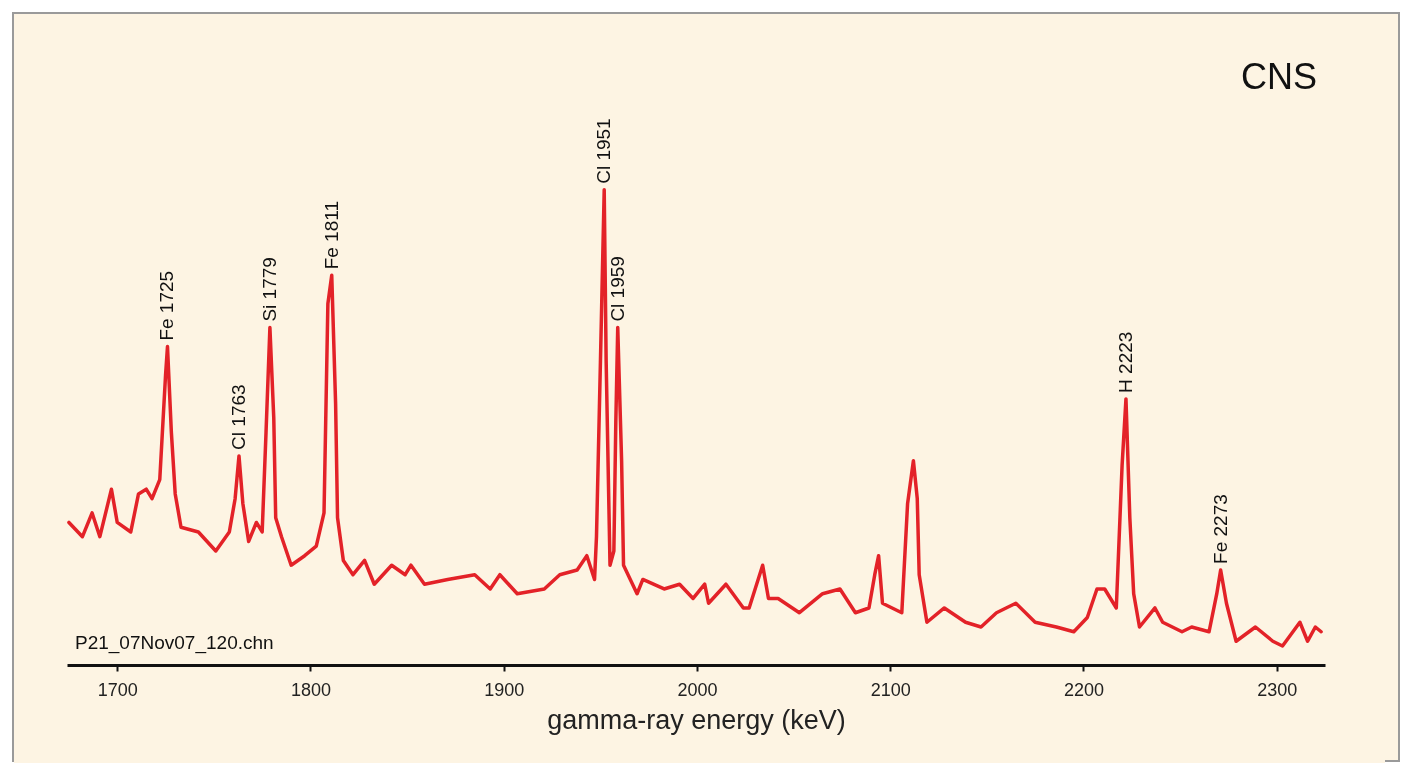 The height and width of the screenshot is (771, 1408). What do you see at coordinates (1220, 529) in the screenshot?
I see `annotation: Fe 2273` at bounding box center [1220, 529].